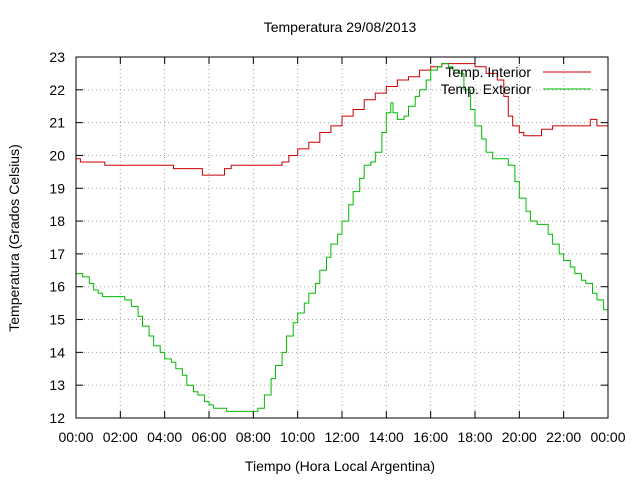 The width and height of the screenshot is (640, 485). Describe the element at coordinates (57, 57) in the screenshot. I see `y-tick-label: 23` at that location.